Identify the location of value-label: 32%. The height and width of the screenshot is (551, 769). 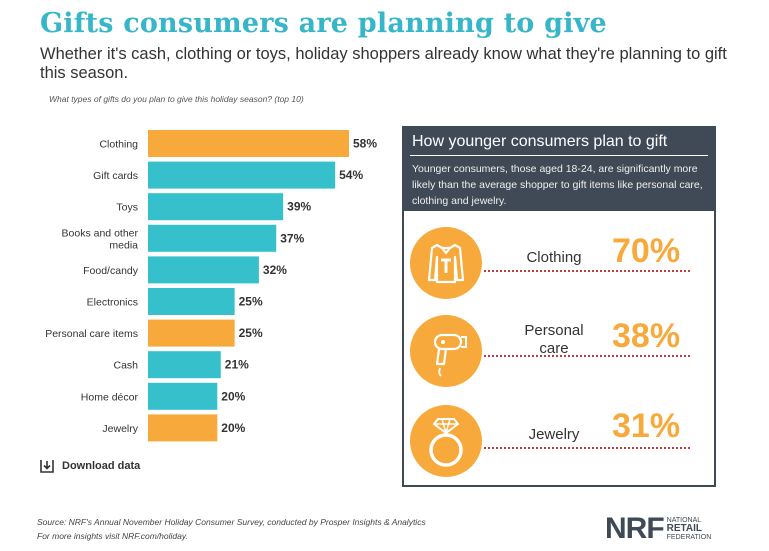
(275, 270).